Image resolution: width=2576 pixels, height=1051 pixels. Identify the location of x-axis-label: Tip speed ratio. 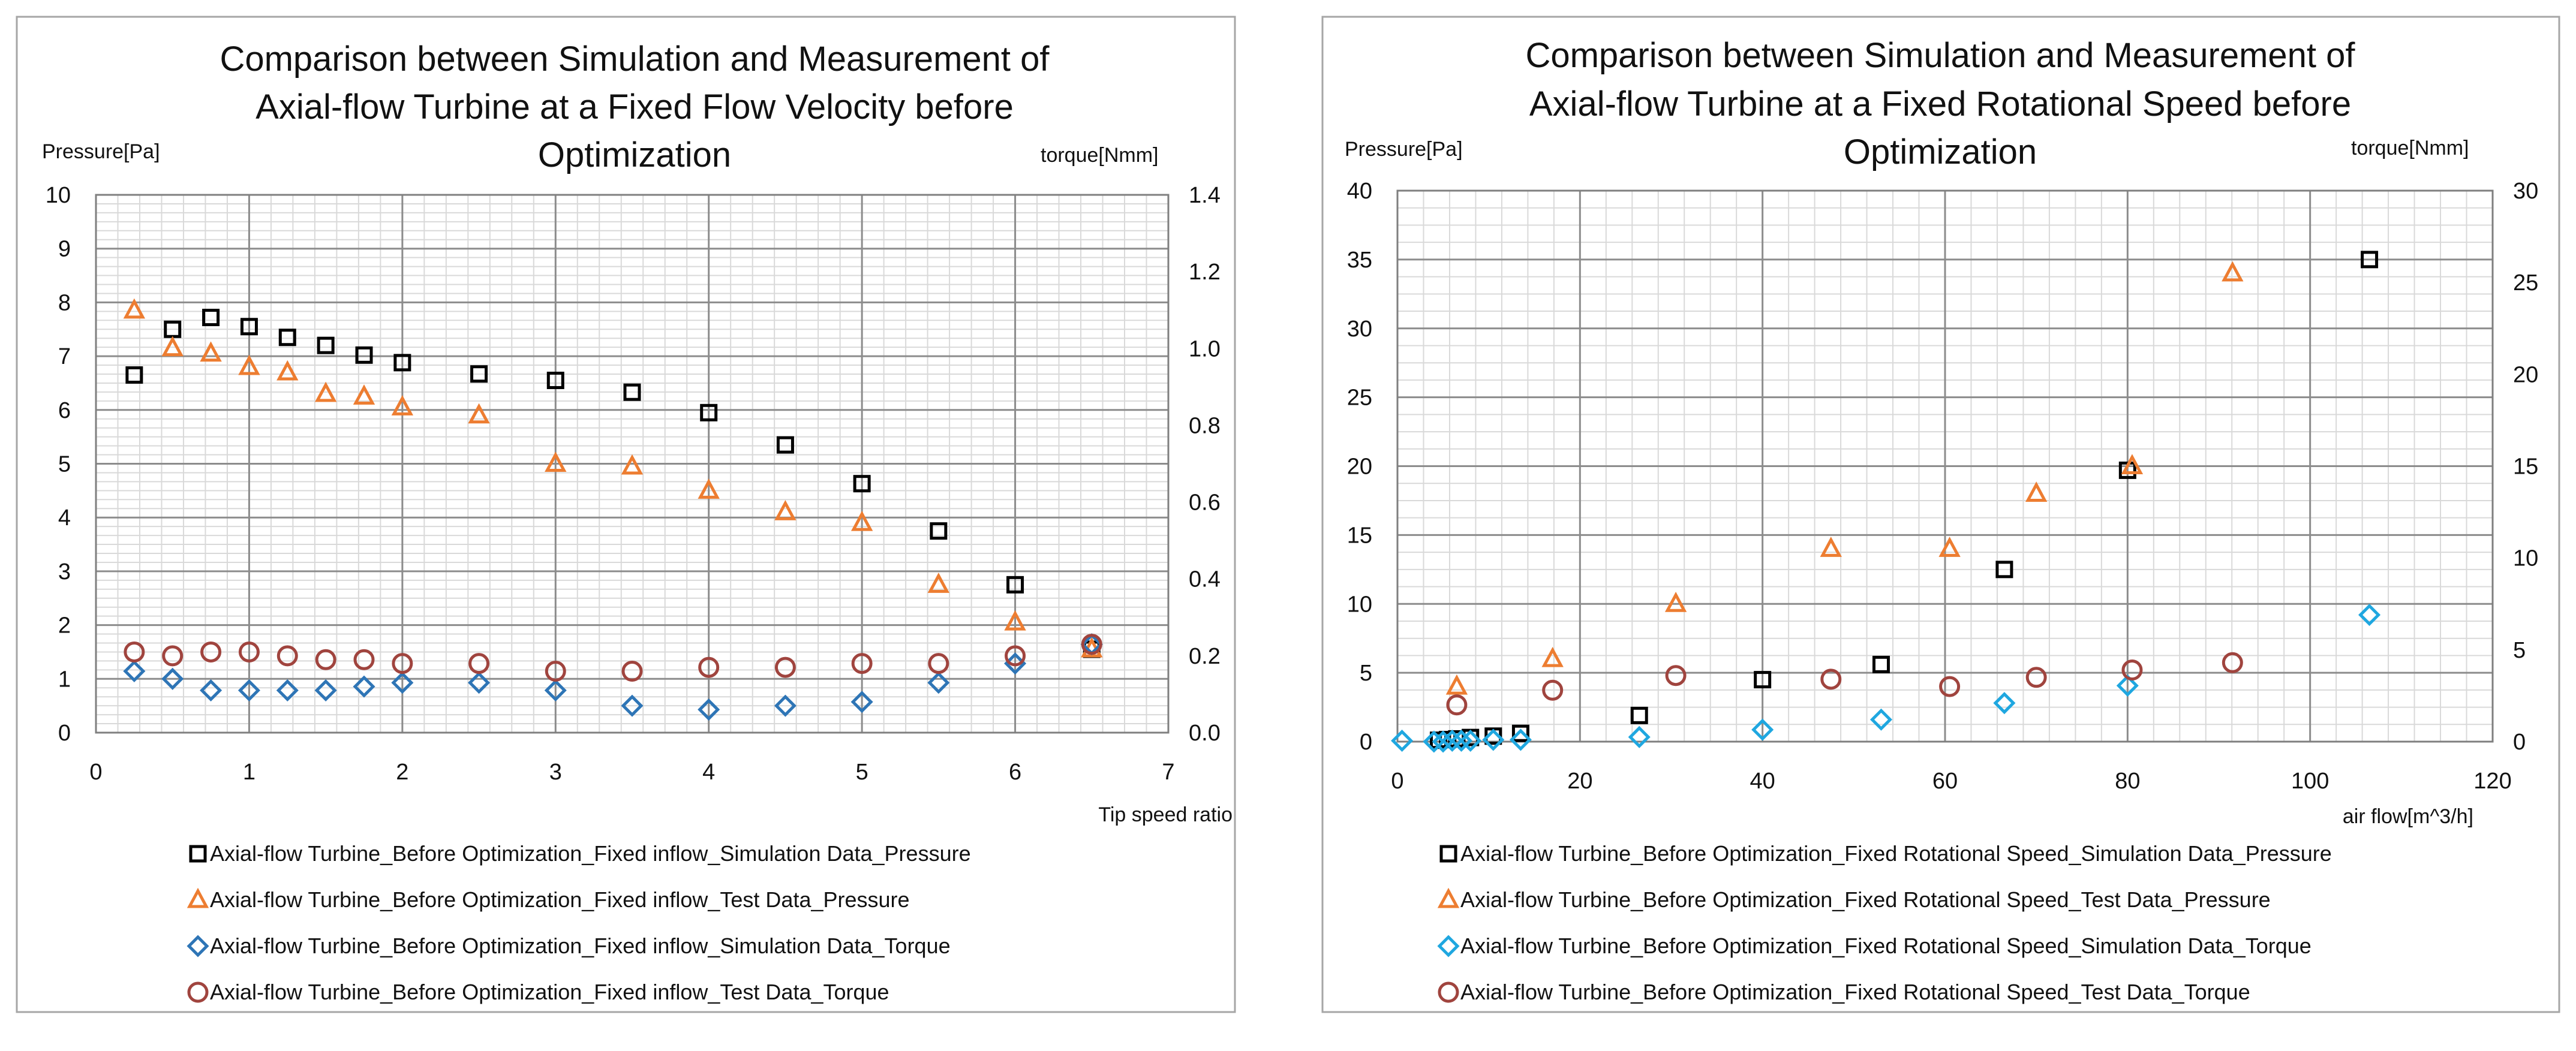
(1166, 814).